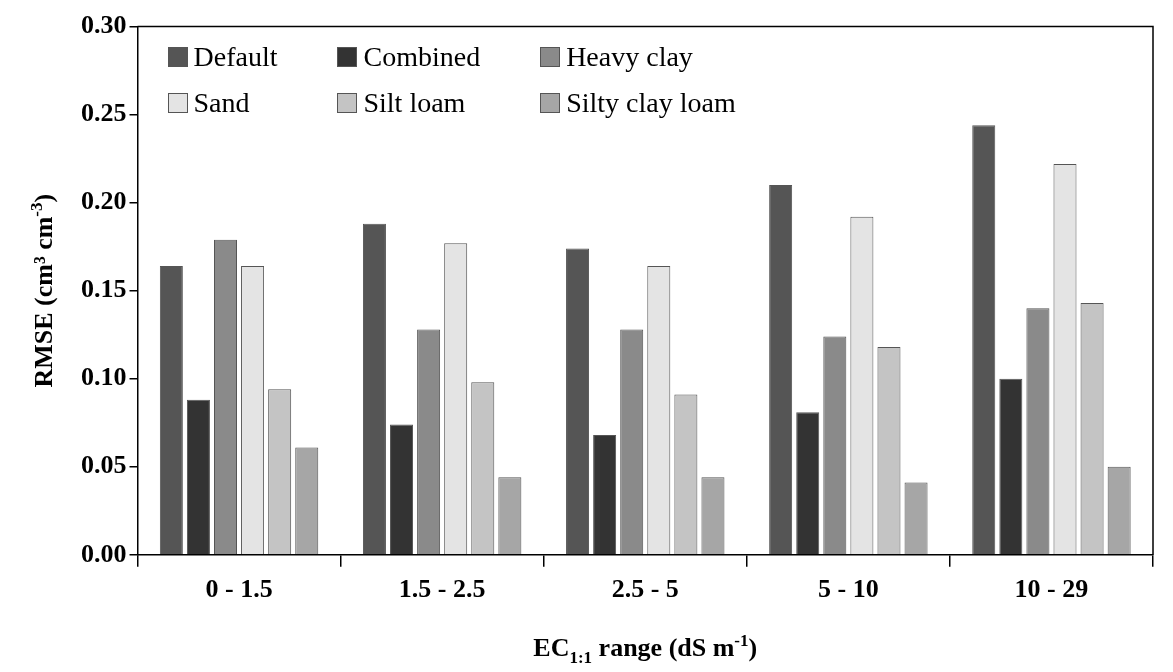  What do you see at coordinates (221, 102) in the screenshot?
I see `legend-label: Sand` at bounding box center [221, 102].